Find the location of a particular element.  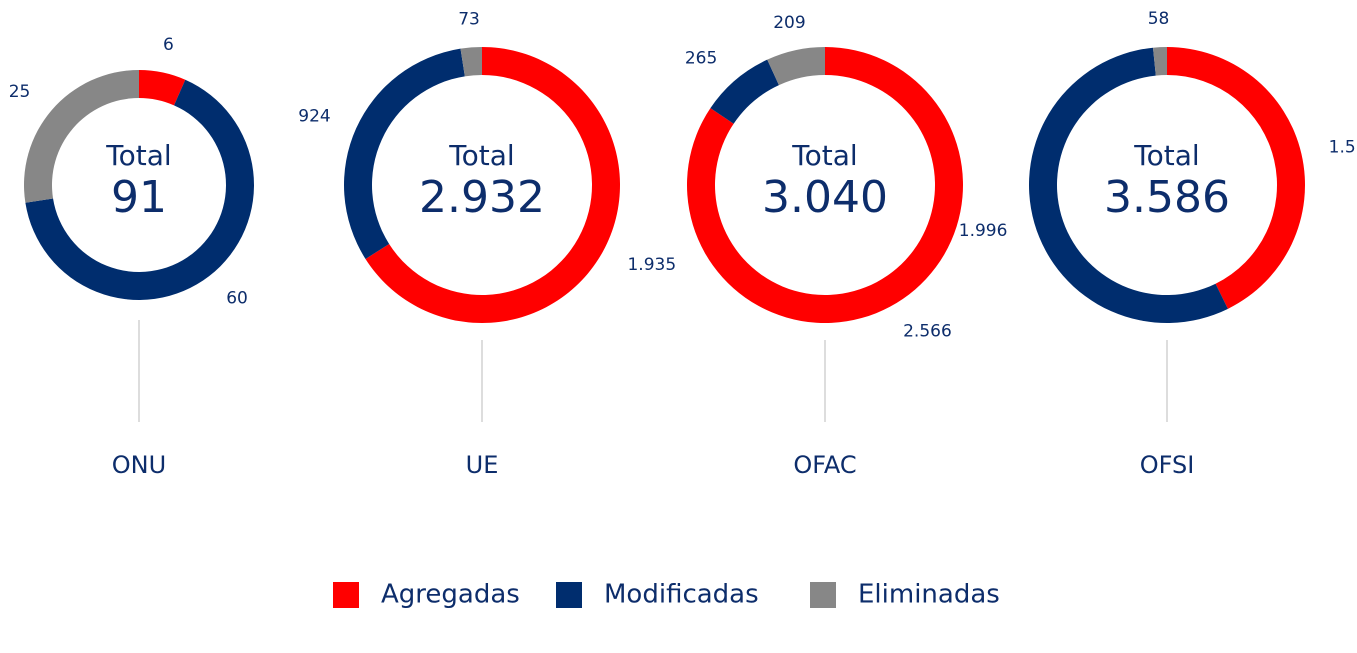

value-label: 73 is located at coordinates (469, 20).